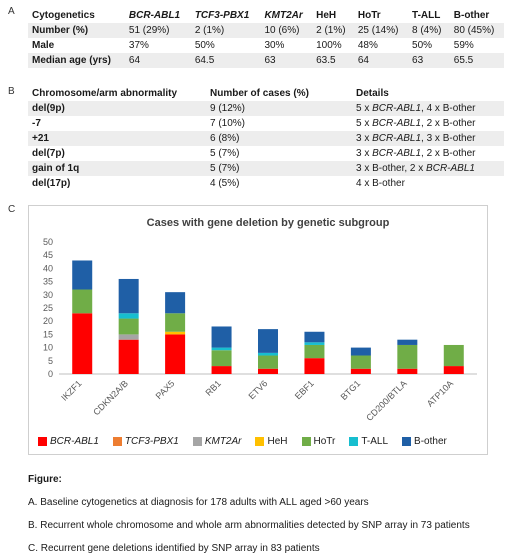  Describe the element at coordinates (471, 15) in the screenshot. I see `column-header: B-other` at that location.